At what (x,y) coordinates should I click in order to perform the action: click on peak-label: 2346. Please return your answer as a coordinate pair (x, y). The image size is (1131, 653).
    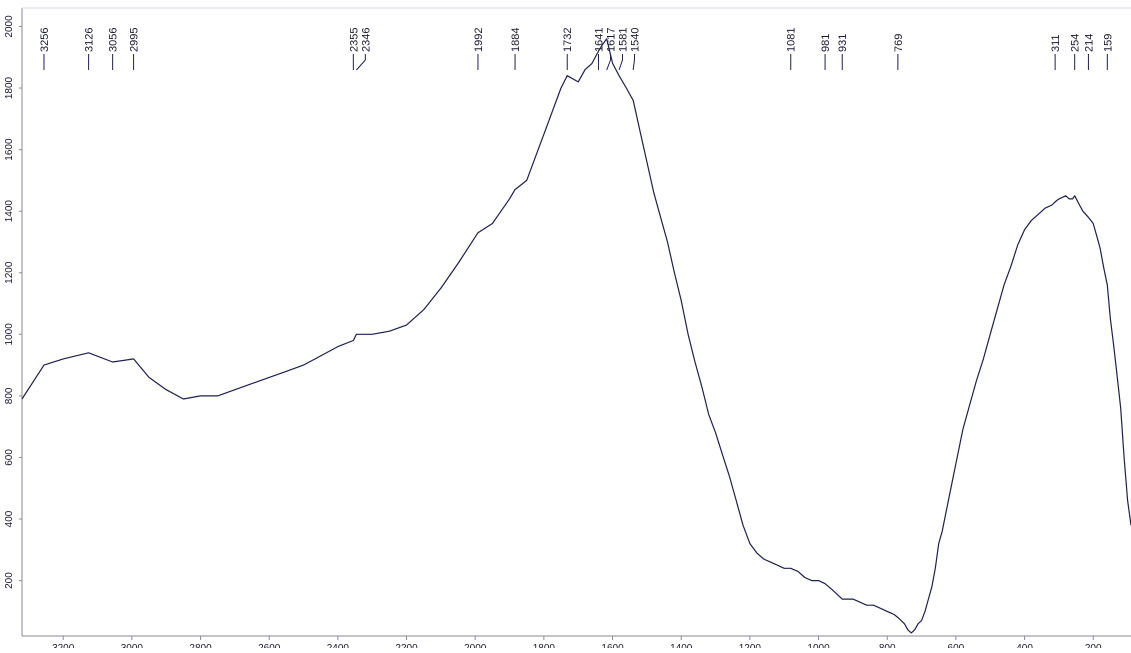
    Looking at the image, I should click on (366, 40).